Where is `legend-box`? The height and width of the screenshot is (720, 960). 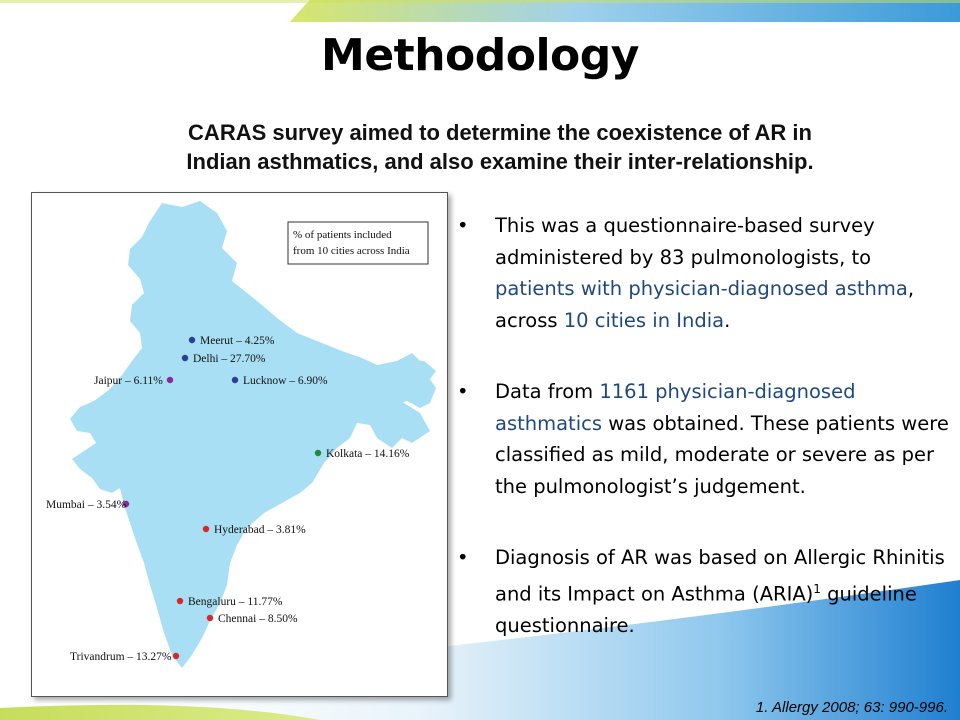
legend-box is located at coordinates (358, 243).